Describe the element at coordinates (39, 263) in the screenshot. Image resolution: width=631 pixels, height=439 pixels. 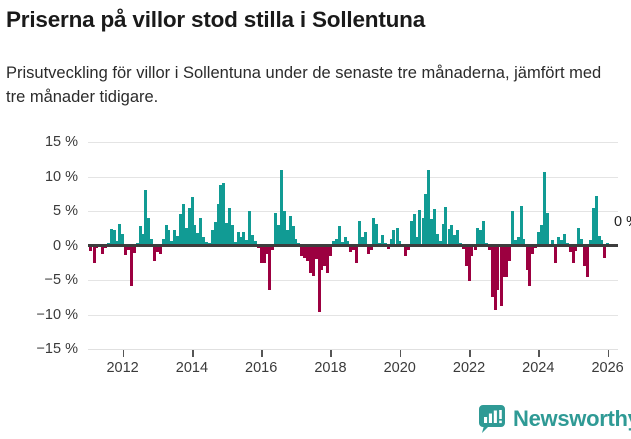
I see `y-axis-labels: 15 % 10 % 5 % 0 % −5 % −10 % −15 %` at that location.